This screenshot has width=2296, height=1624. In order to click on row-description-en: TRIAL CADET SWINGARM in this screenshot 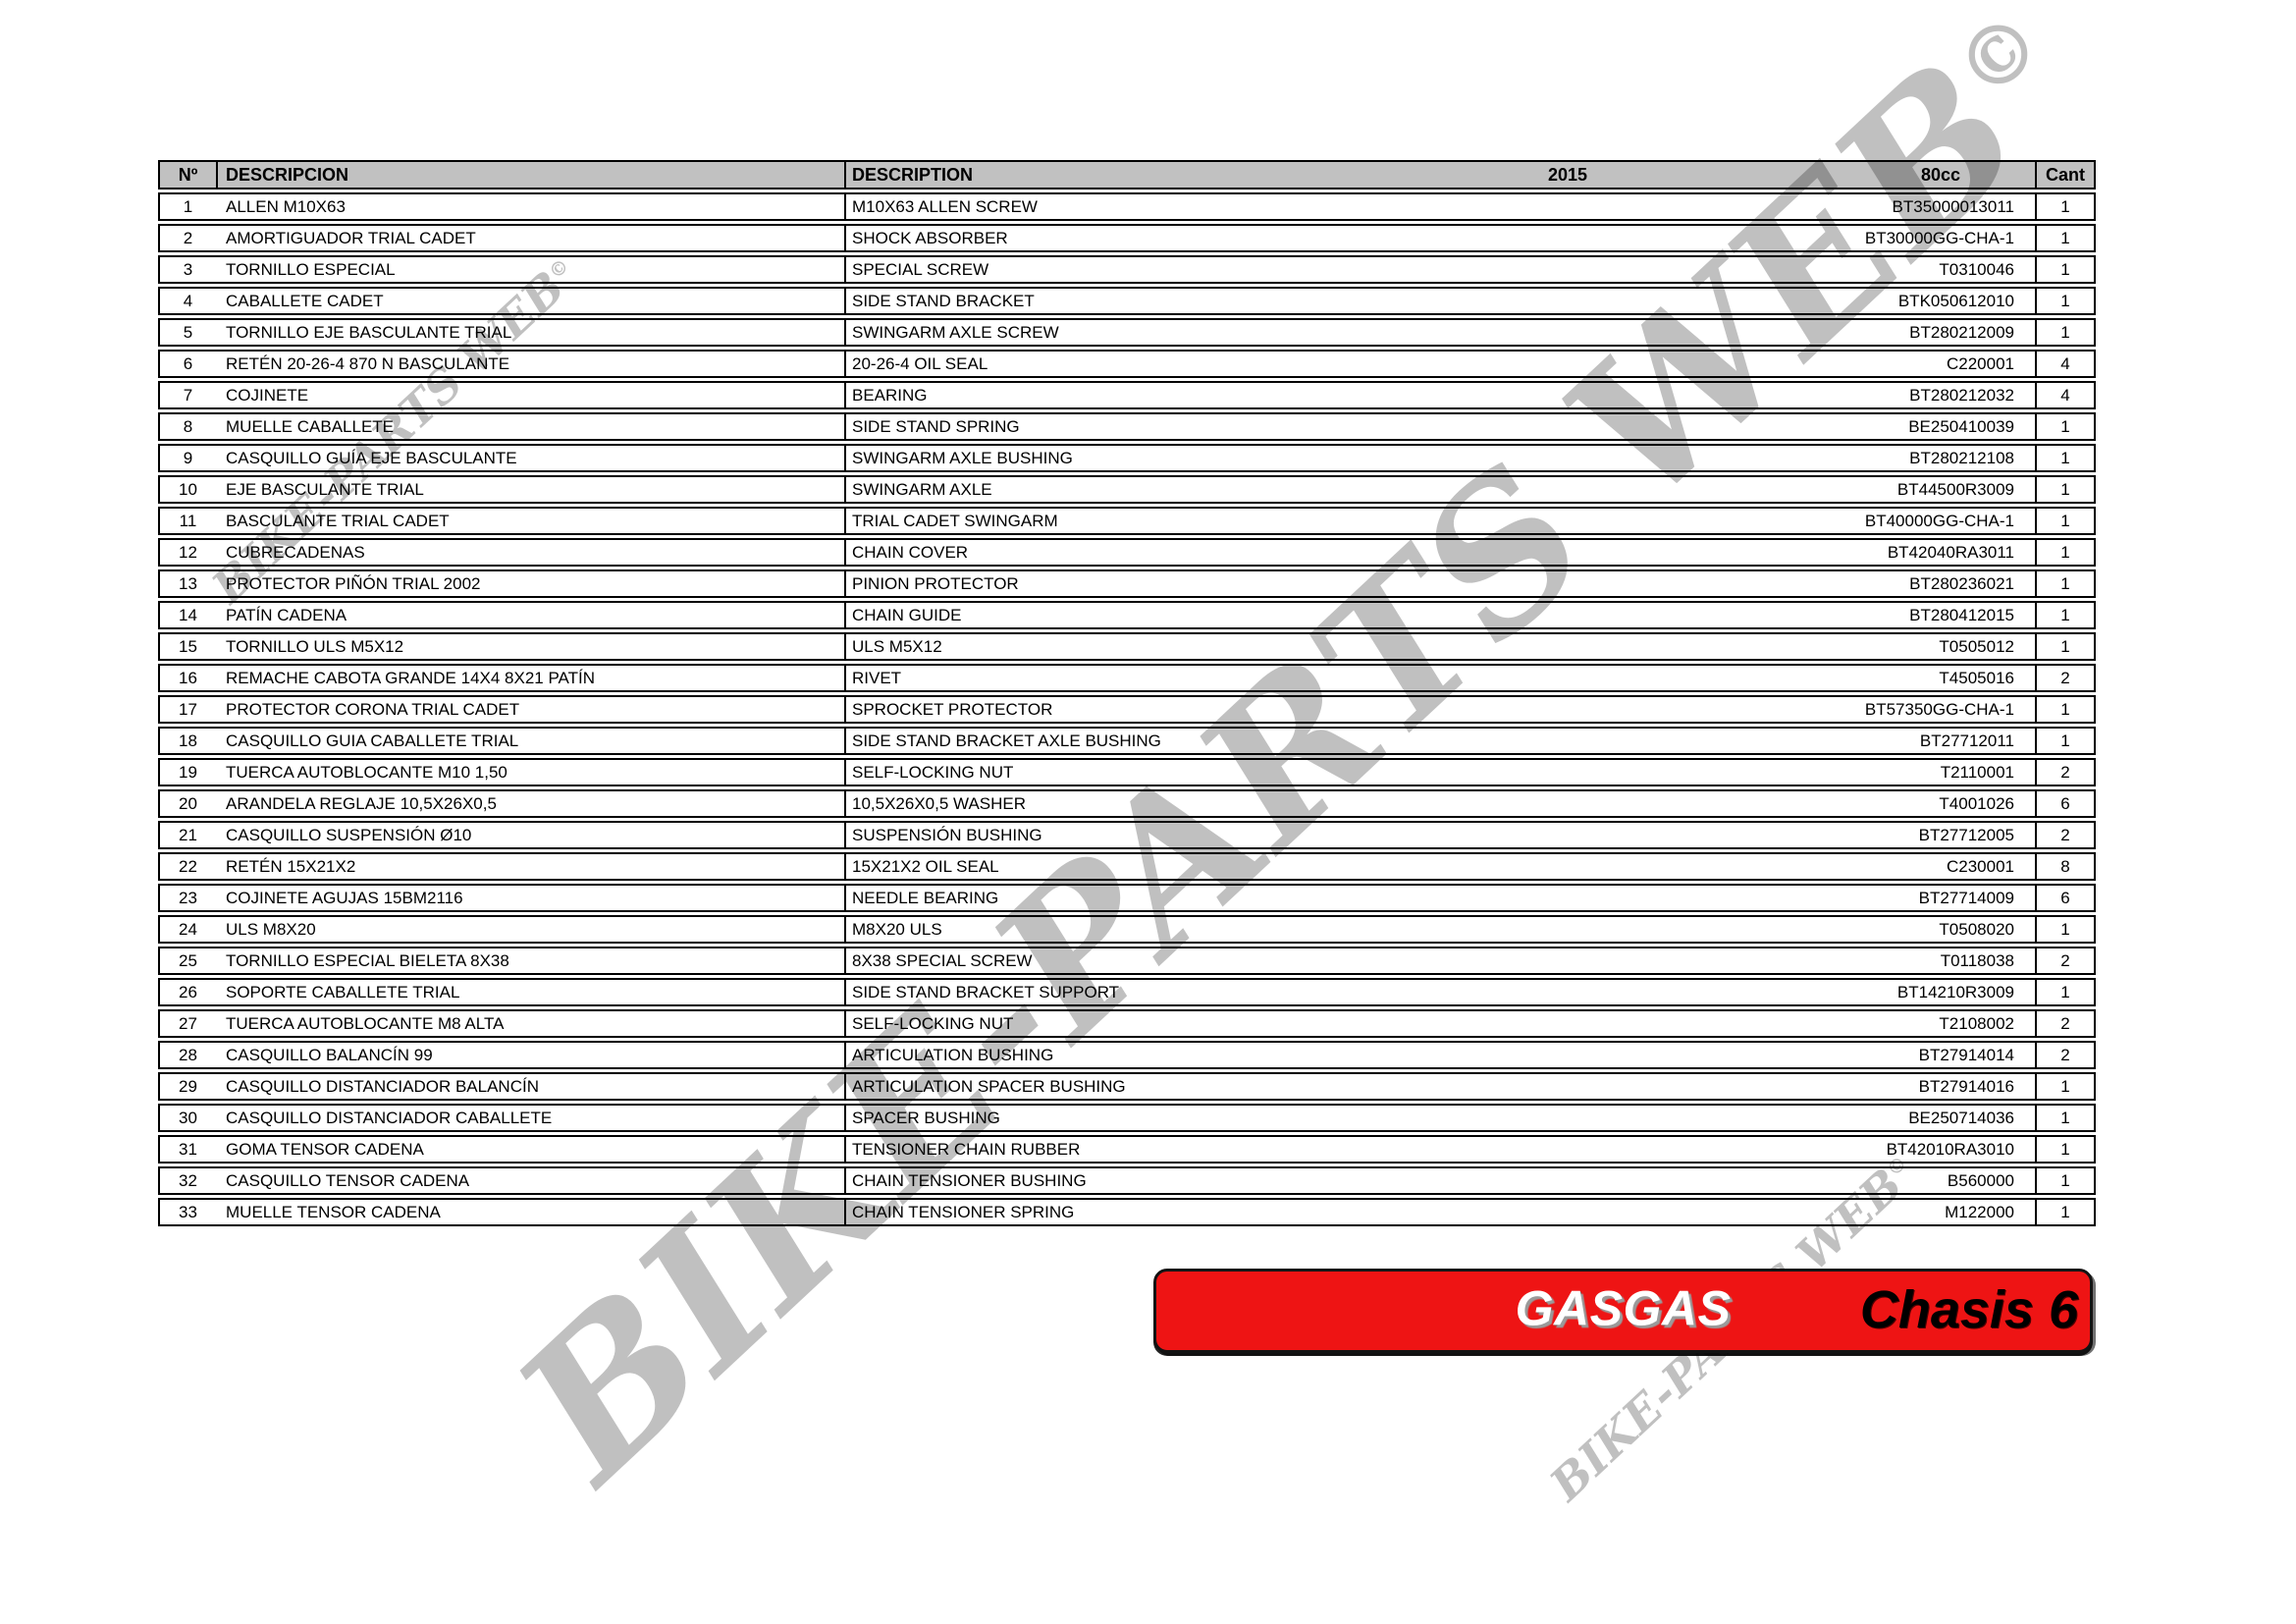, I will do `click(955, 520)`.